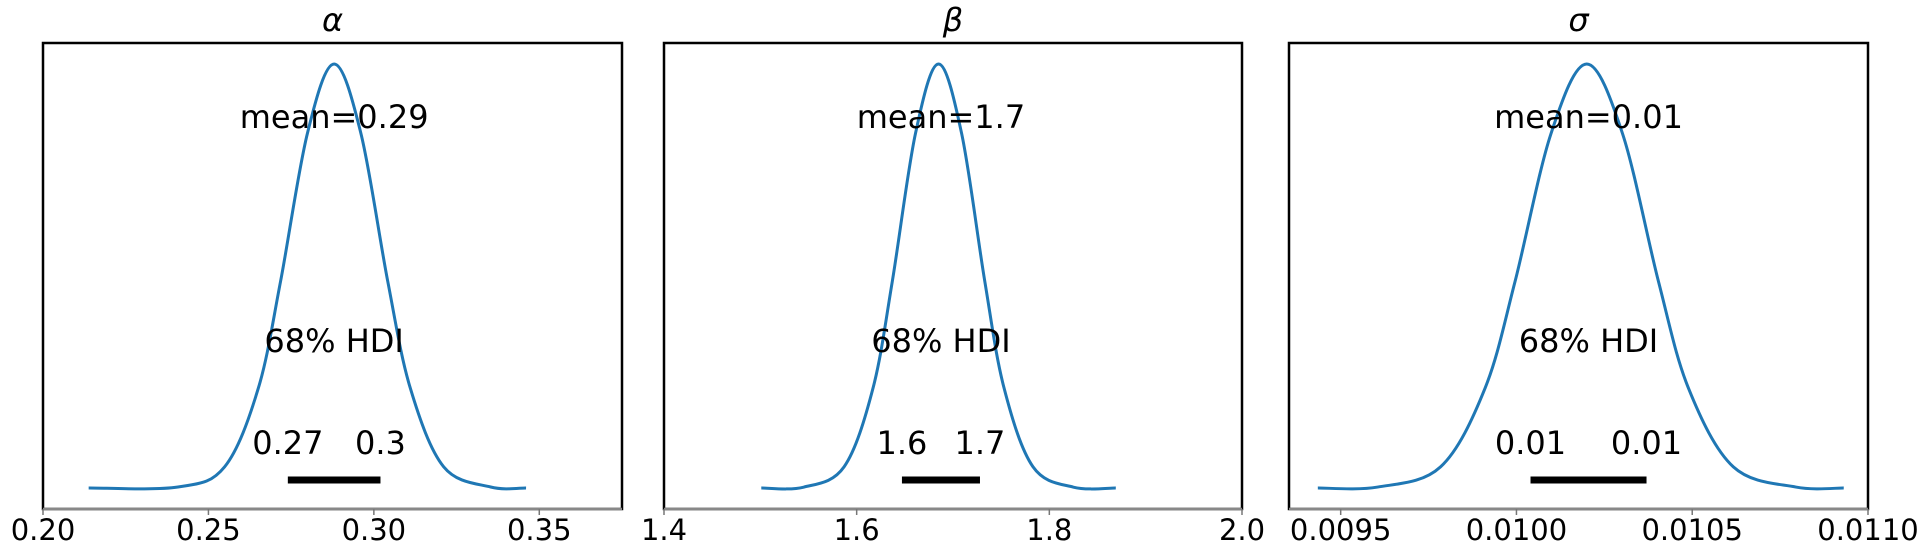 Image resolution: width=1923 pixels, height=552 pixels. What do you see at coordinates (380, 443) in the screenshot?
I see `hdi-high-label: 0.3` at bounding box center [380, 443].